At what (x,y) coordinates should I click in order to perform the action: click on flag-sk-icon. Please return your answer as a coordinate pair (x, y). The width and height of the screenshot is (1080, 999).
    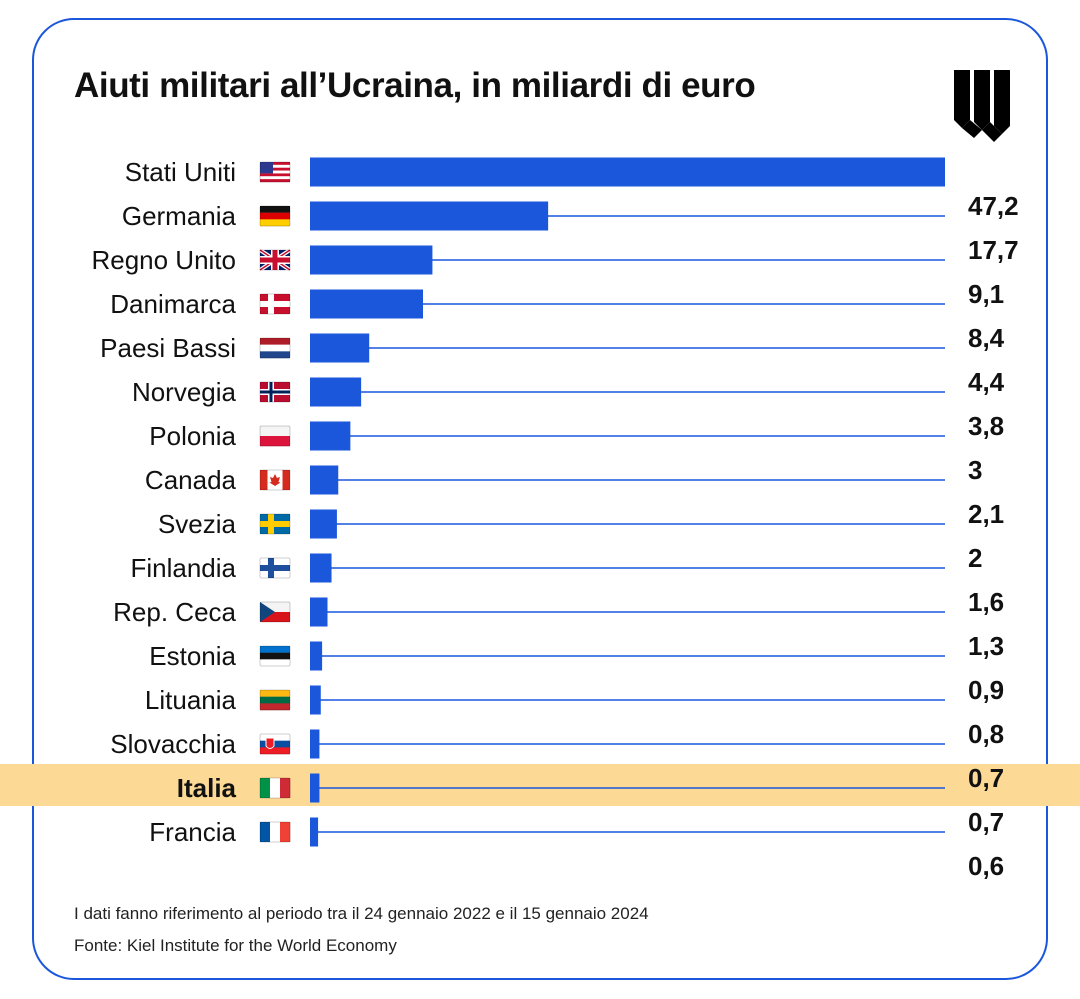
    Looking at the image, I should click on (275, 744).